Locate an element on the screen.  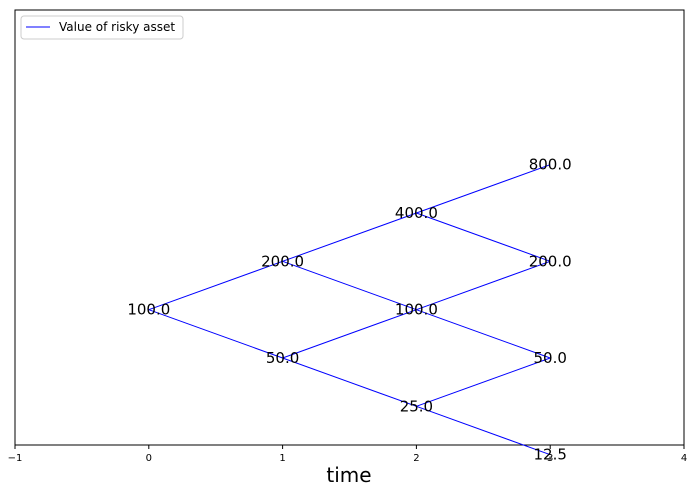
x-tick-label: 3 is located at coordinates (550, 458).